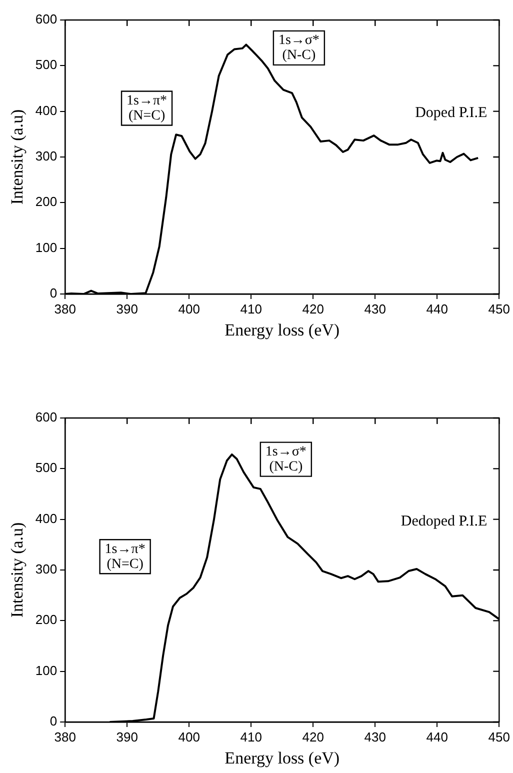 The width and height of the screenshot is (513, 773). I want to click on legend-label: Dedoped P.I.E, so click(444, 521).